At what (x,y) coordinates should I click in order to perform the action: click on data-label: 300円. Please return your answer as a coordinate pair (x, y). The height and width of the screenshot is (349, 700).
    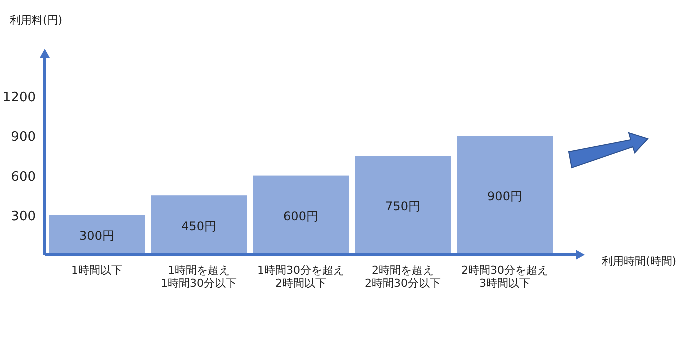
    Looking at the image, I should click on (97, 236).